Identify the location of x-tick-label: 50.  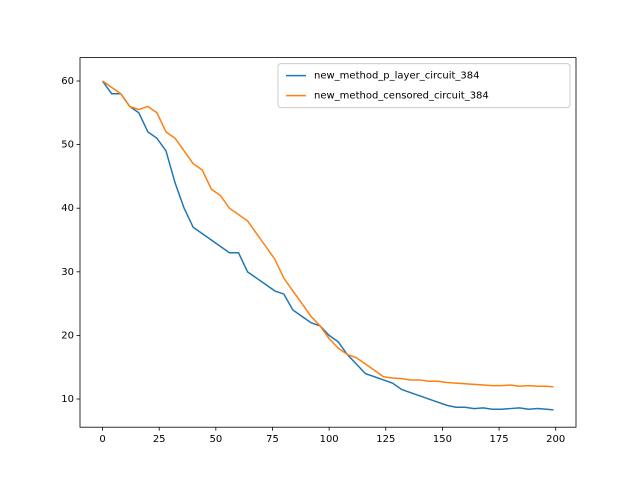
(215, 439).